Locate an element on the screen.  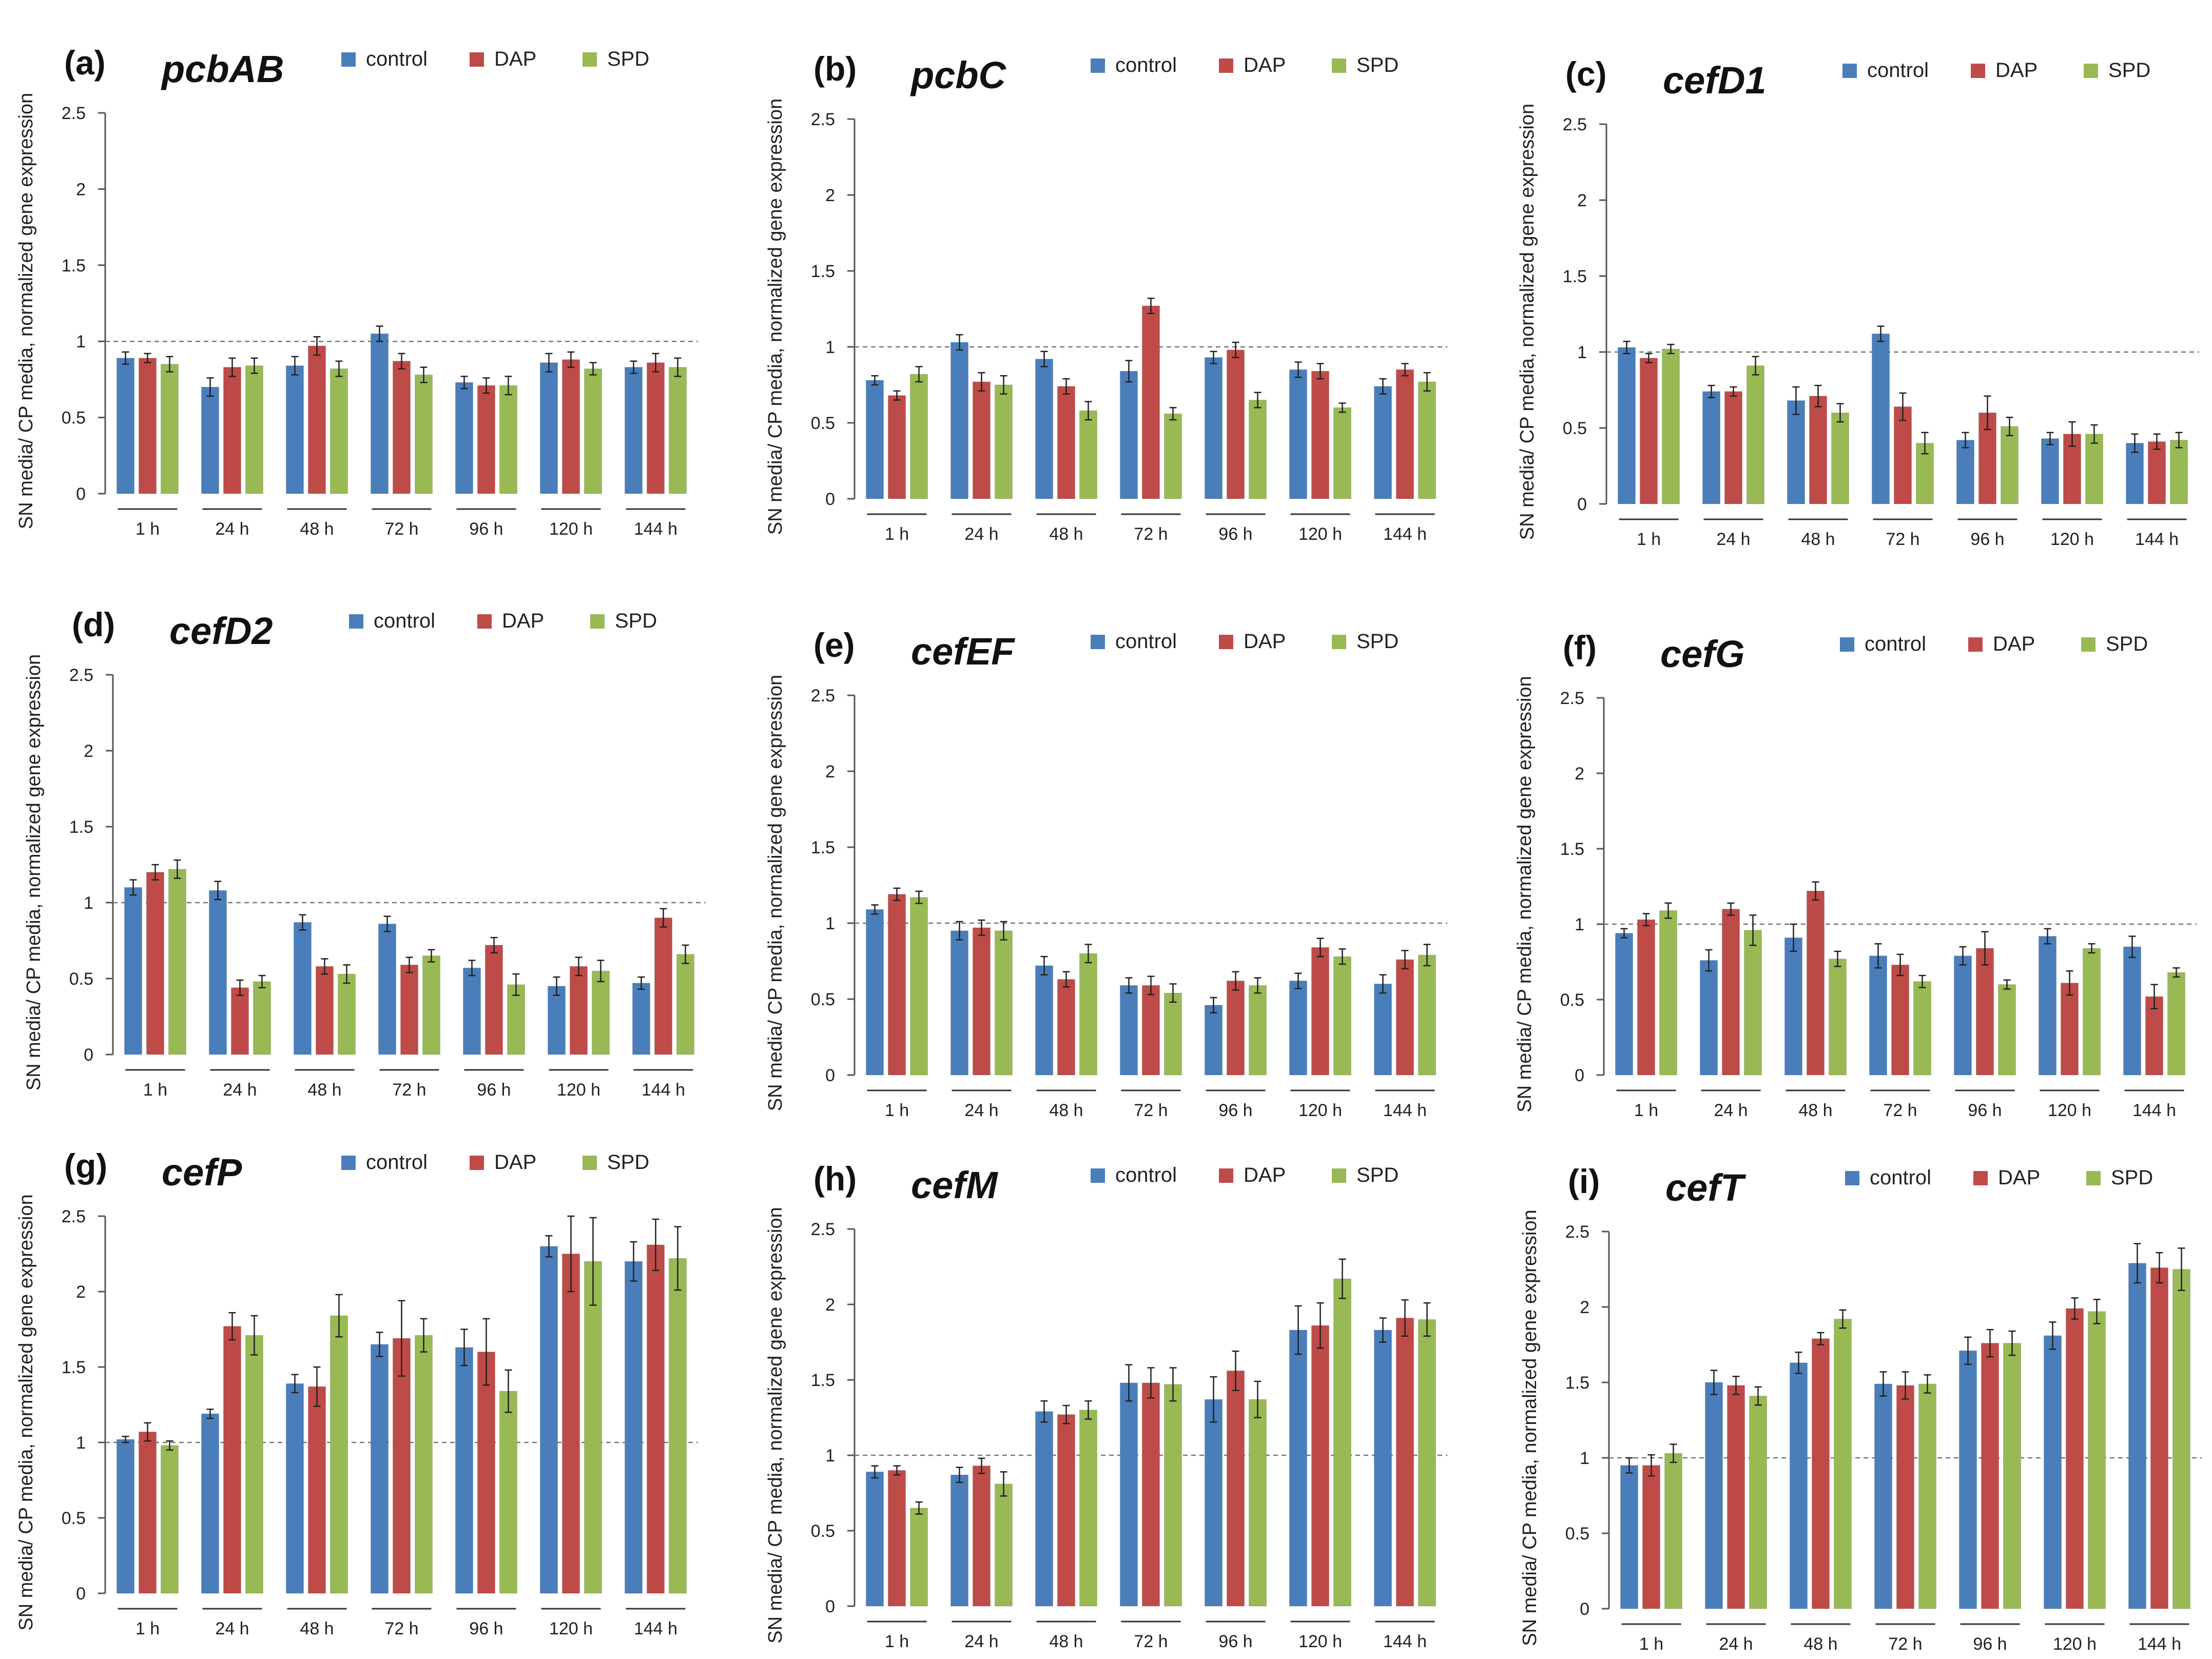
panel-label: (d) is located at coordinates (93, 624).